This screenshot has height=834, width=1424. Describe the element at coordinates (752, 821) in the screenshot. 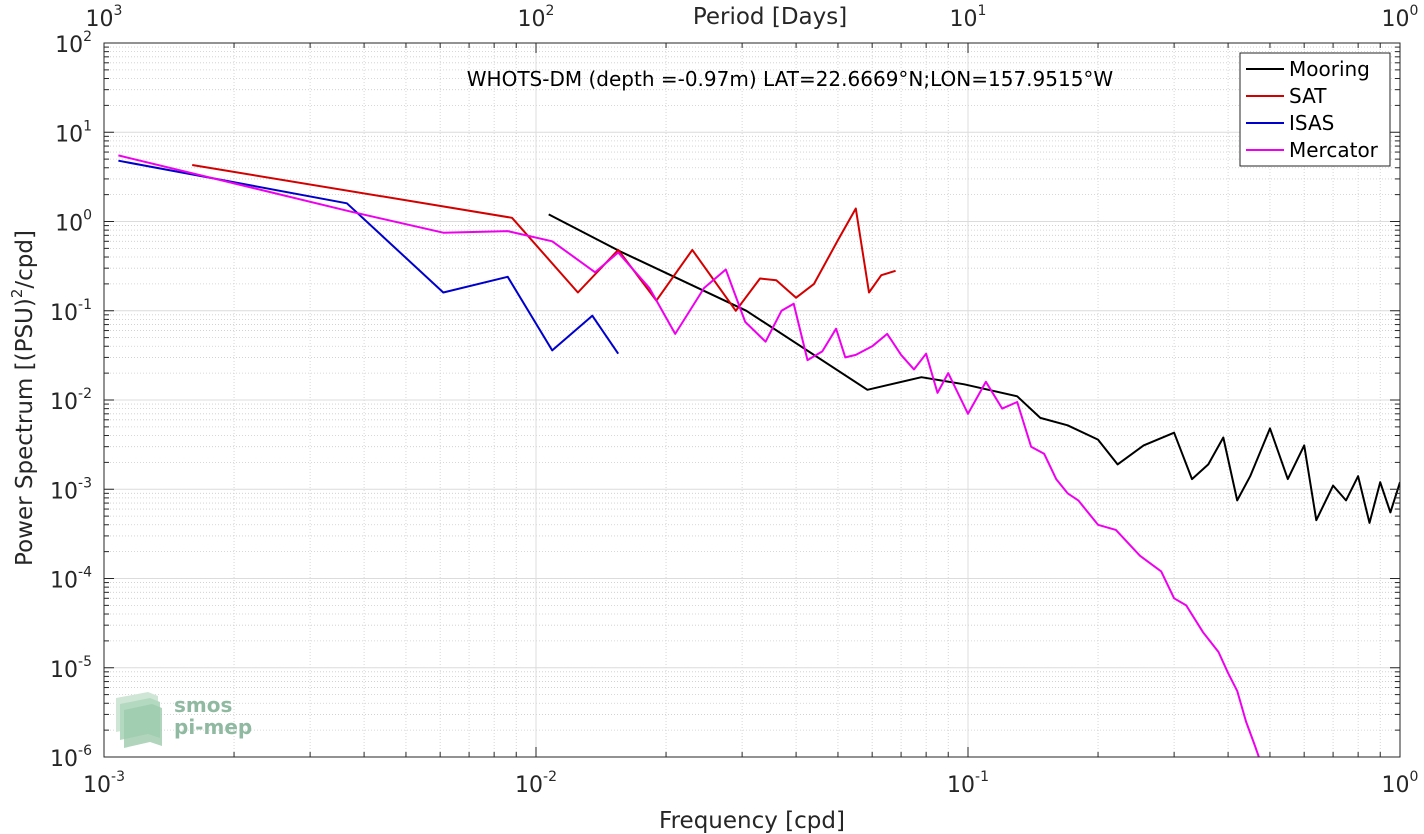

I see `x-axis-label: Frequency [cpd]` at that location.